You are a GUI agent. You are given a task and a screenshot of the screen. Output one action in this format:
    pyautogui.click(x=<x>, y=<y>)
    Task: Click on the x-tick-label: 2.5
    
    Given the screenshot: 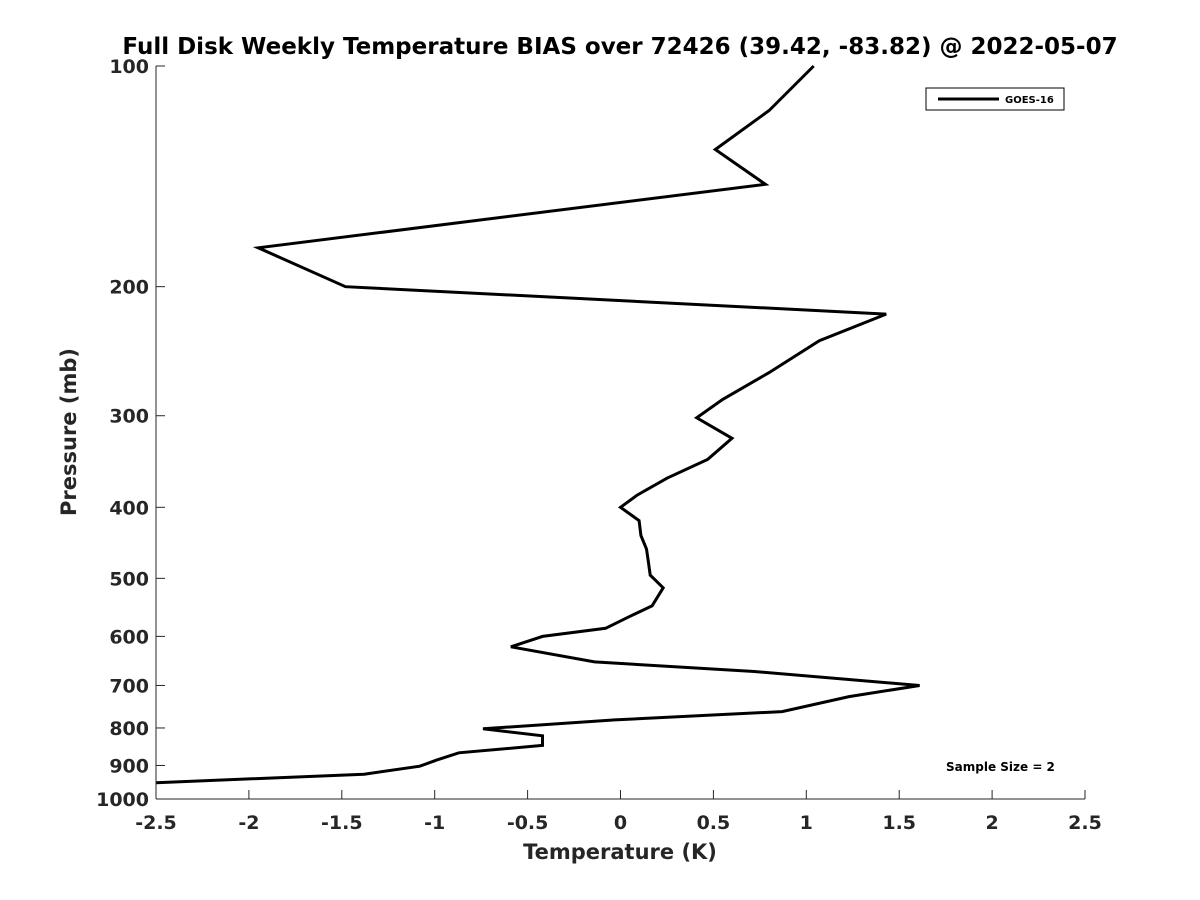 What is the action you would take?
    pyautogui.click(x=1085, y=823)
    